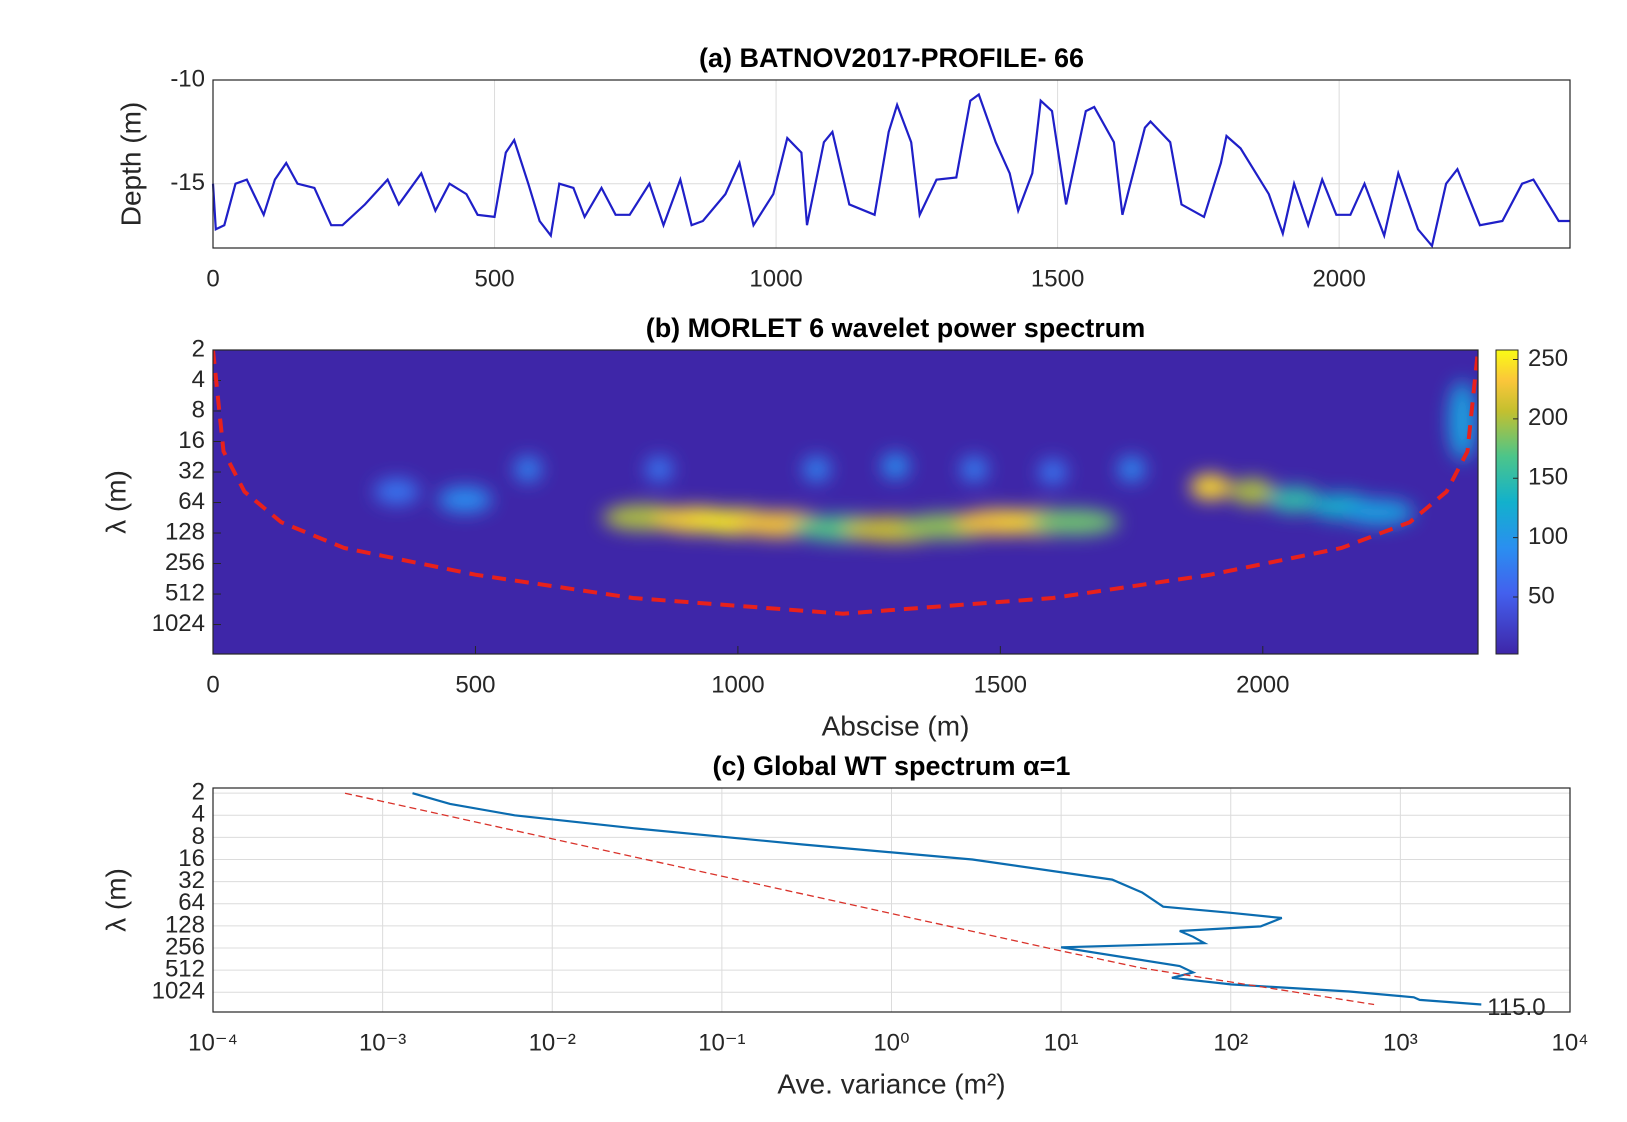 This screenshot has width=1627, height=1122. I want to click on y-tick-label: -15, so click(187, 182).